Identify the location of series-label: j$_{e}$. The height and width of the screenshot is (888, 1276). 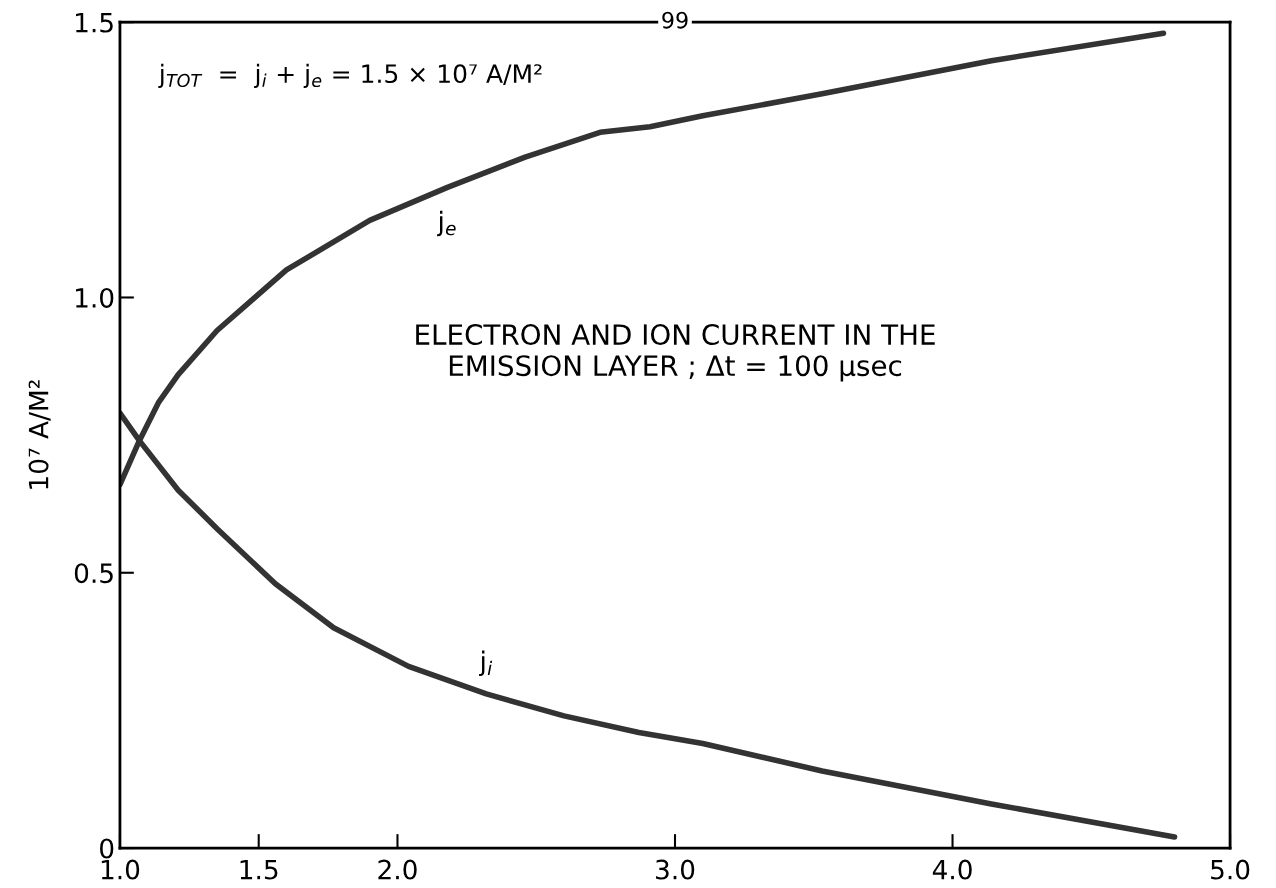
(446, 223).